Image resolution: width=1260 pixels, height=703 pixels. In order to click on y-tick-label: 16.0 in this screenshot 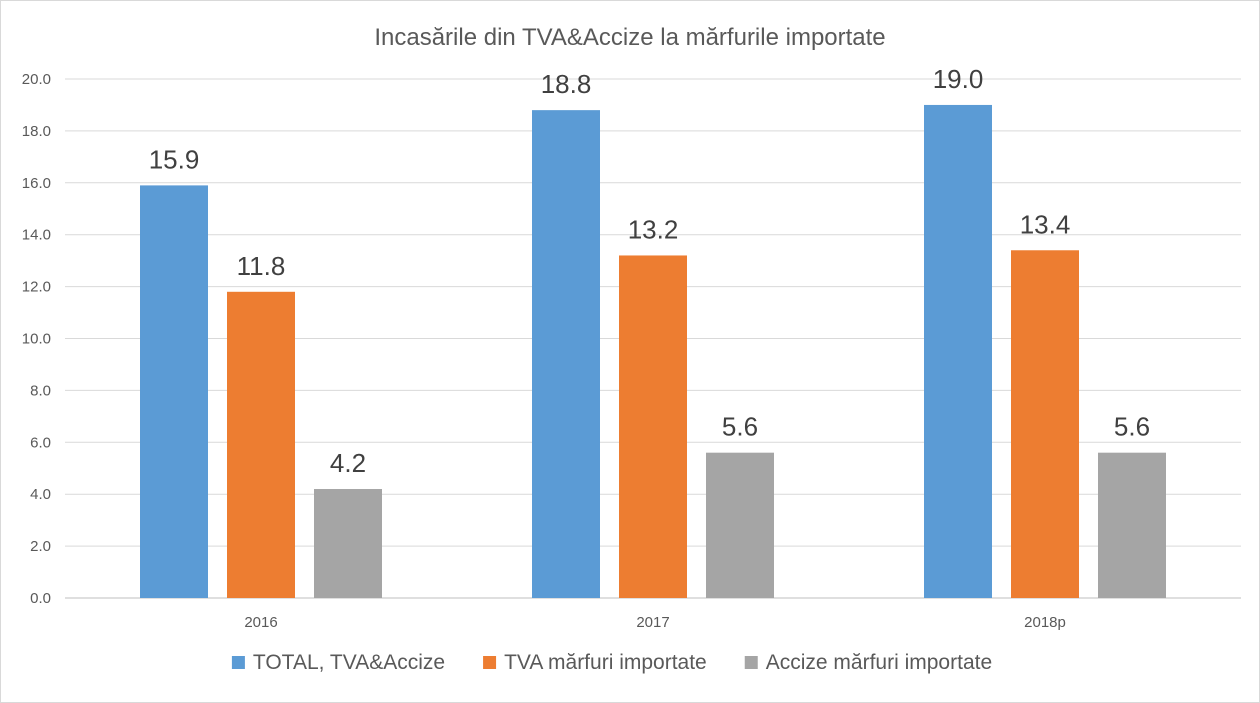, I will do `click(36, 183)`.